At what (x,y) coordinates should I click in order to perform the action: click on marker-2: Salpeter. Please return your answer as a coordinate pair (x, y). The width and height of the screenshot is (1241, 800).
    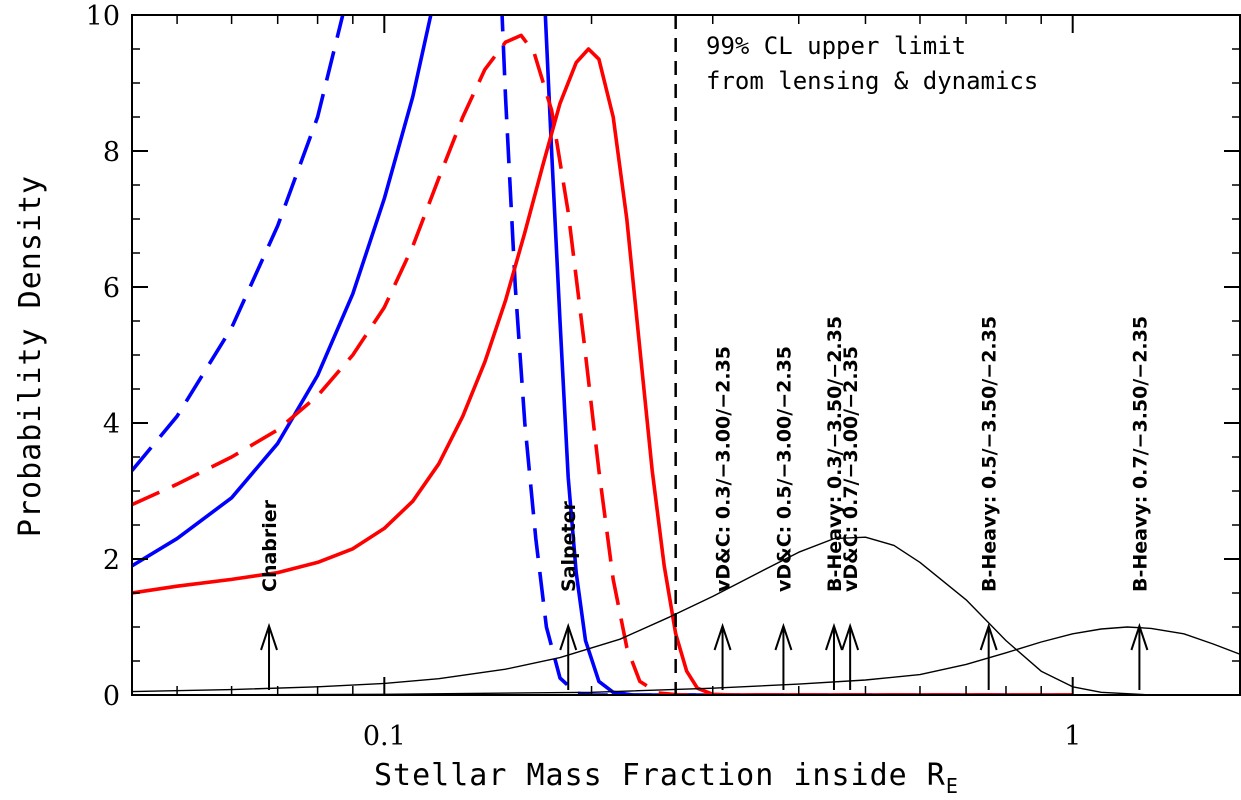
    Looking at the image, I should click on (569, 595).